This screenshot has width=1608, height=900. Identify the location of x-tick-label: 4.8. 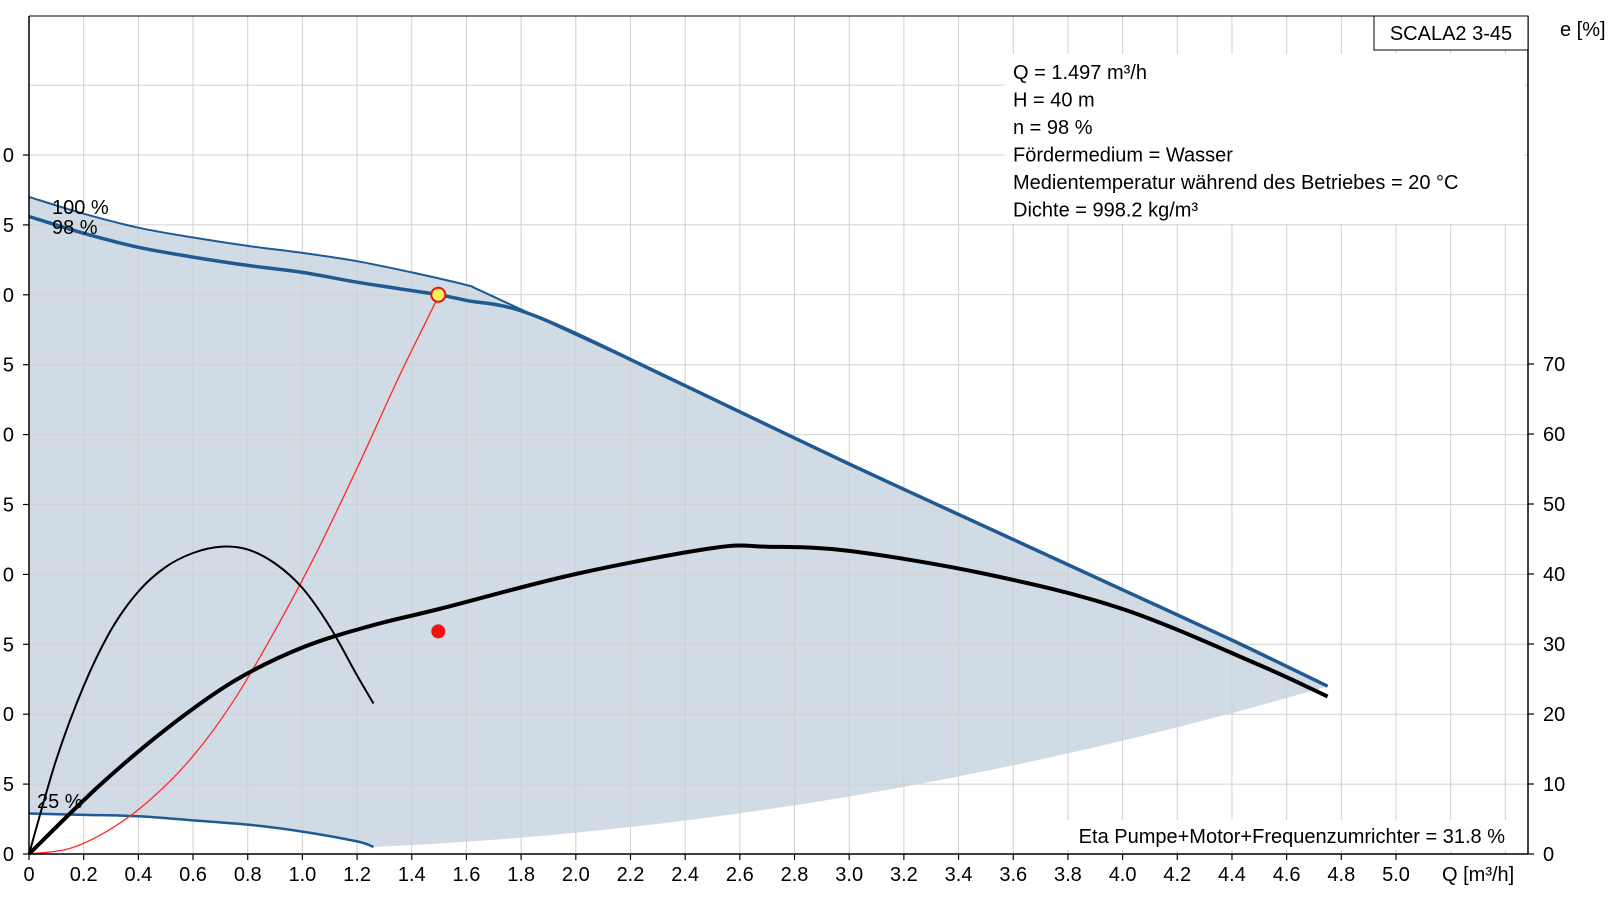
(1341, 875).